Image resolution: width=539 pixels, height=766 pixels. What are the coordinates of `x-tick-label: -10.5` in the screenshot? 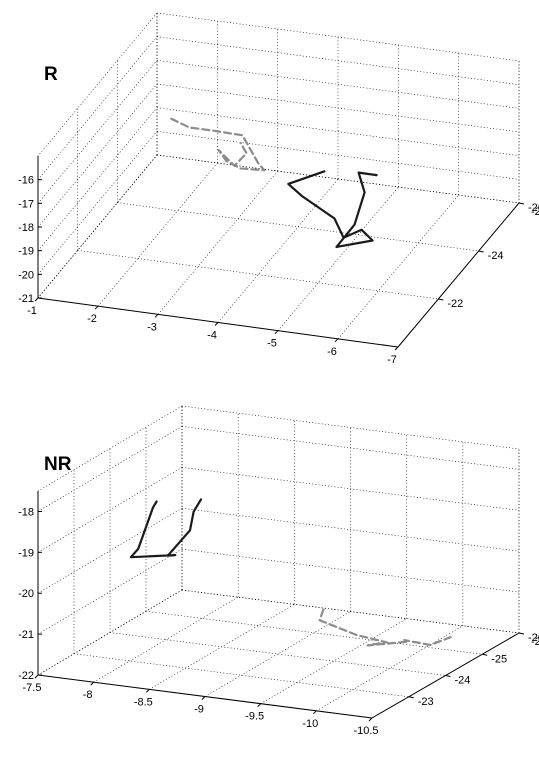 It's located at (365, 731).